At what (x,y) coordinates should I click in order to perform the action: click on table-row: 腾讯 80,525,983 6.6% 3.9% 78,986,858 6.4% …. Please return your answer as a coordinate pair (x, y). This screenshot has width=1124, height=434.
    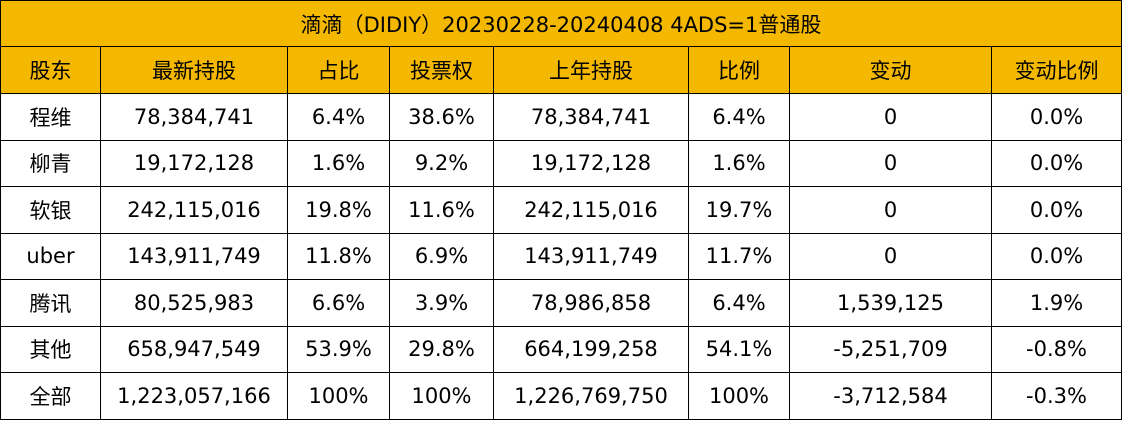
    Looking at the image, I should click on (561, 303).